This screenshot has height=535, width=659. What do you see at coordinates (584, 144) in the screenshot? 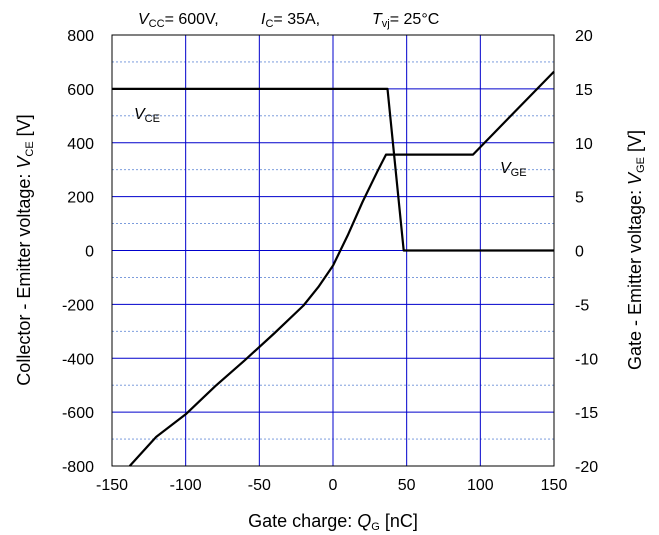
I see `y-right-tick-label: 10` at bounding box center [584, 144].